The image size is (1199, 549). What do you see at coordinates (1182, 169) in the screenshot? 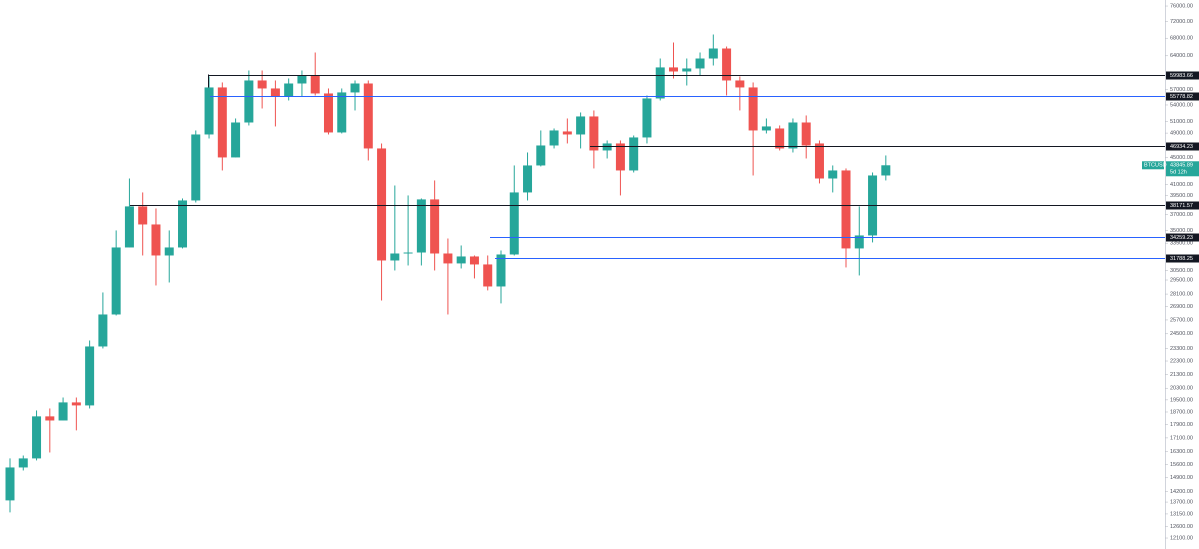
I see `current-price-tag` at bounding box center [1182, 169].